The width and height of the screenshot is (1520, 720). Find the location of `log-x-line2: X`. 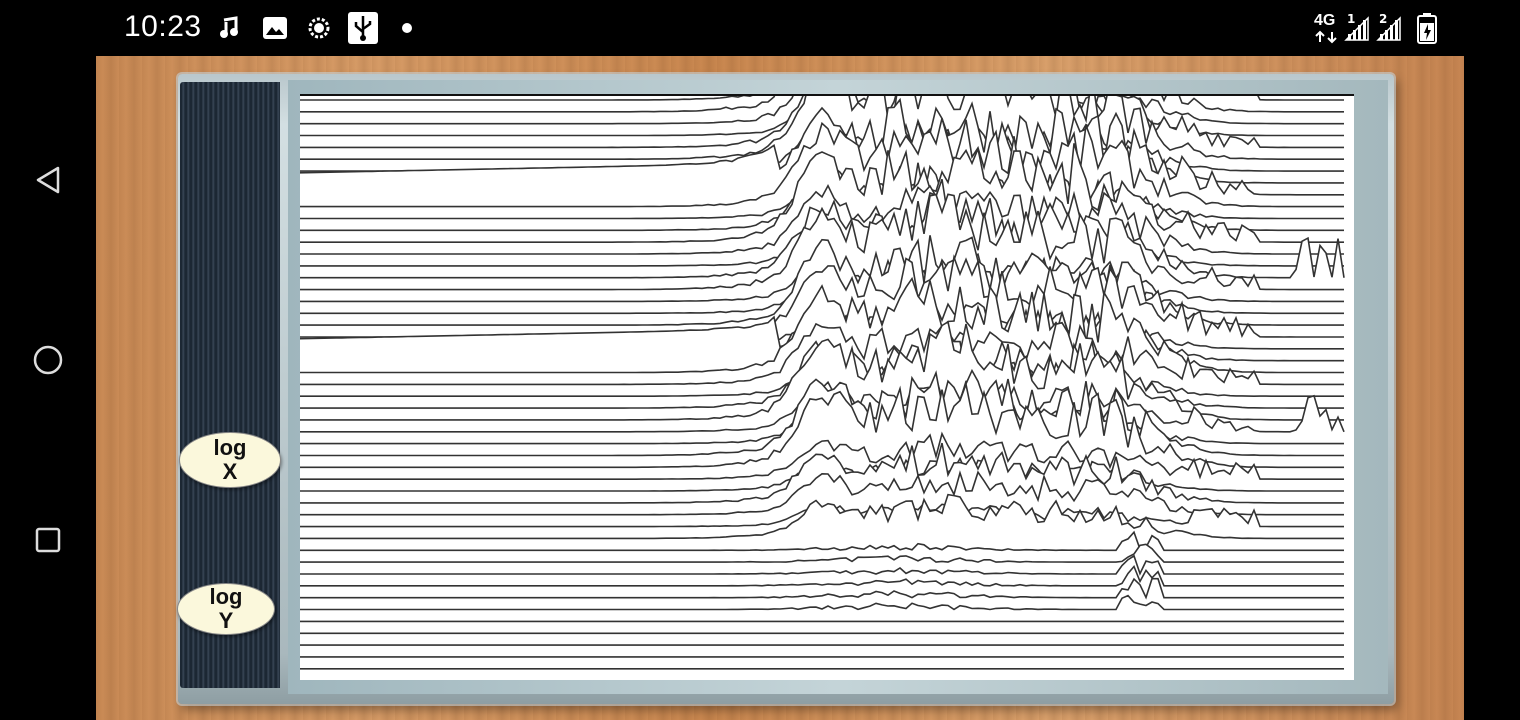

log-x-line2: X is located at coordinates (230, 471).